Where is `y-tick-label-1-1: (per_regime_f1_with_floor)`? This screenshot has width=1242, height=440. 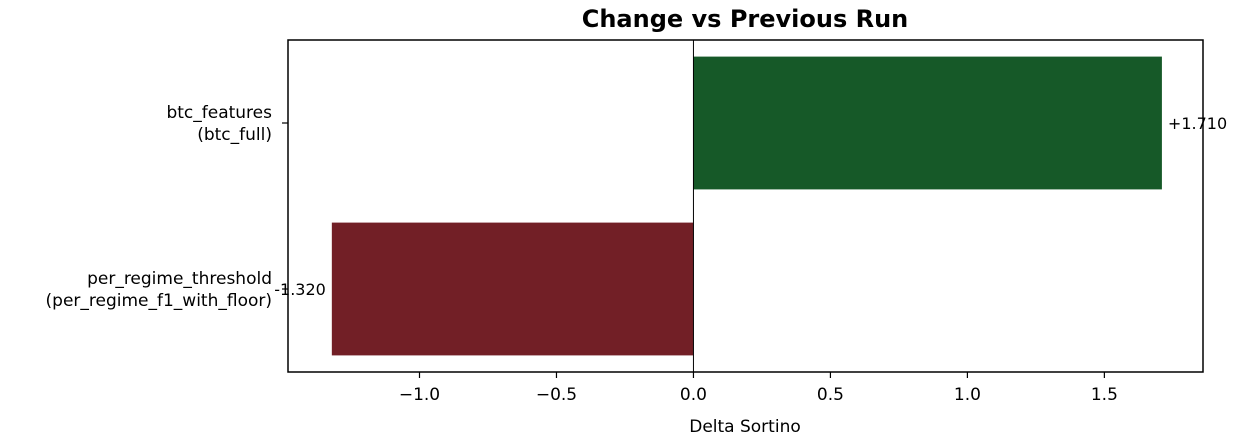 y-tick-label-1-1: (per_regime_f1_with_floor) is located at coordinates (159, 301).